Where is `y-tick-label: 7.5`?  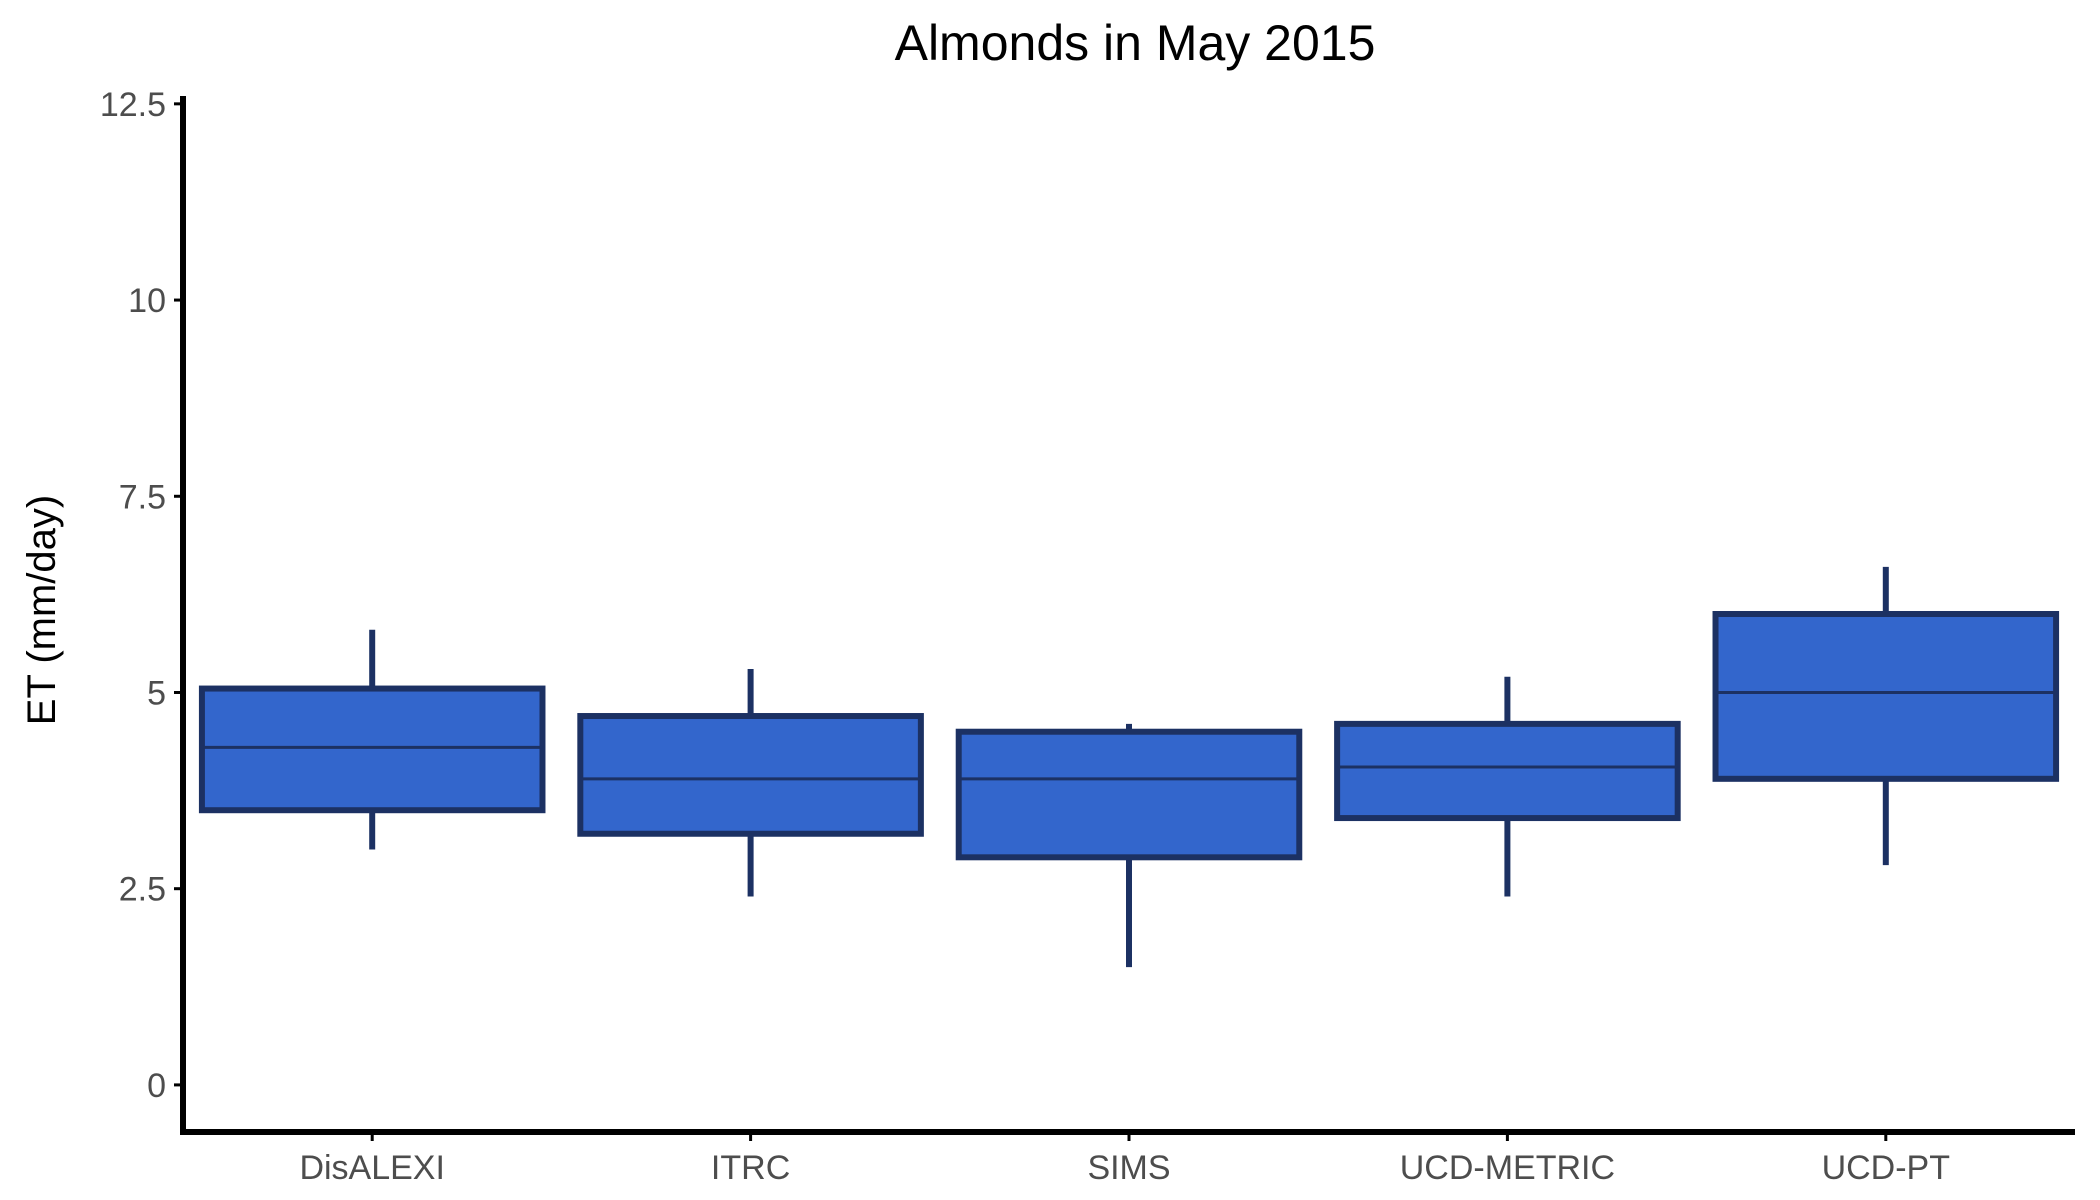 y-tick-label: 7.5 is located at coordinates (142, 497).